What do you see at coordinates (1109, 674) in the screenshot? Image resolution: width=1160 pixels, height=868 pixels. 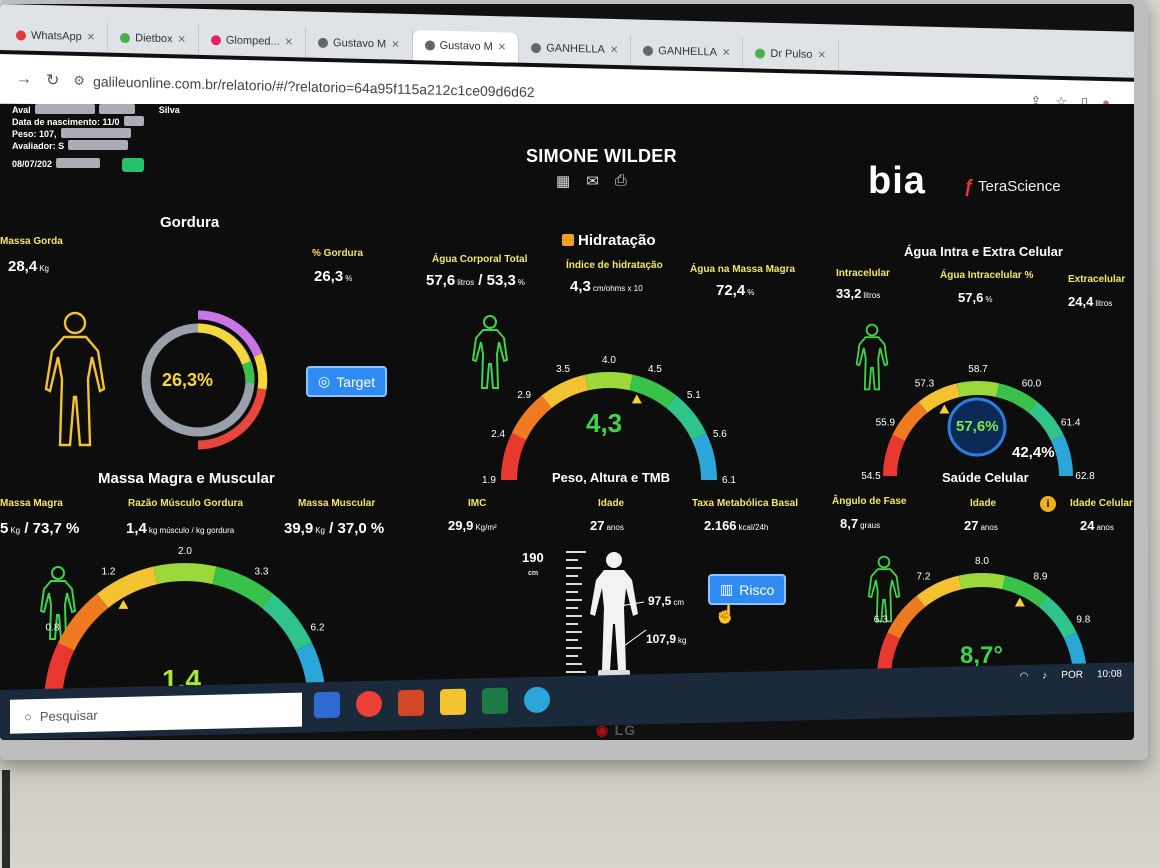 I see `clock: 10:08` at bounding box center [1109, 674].